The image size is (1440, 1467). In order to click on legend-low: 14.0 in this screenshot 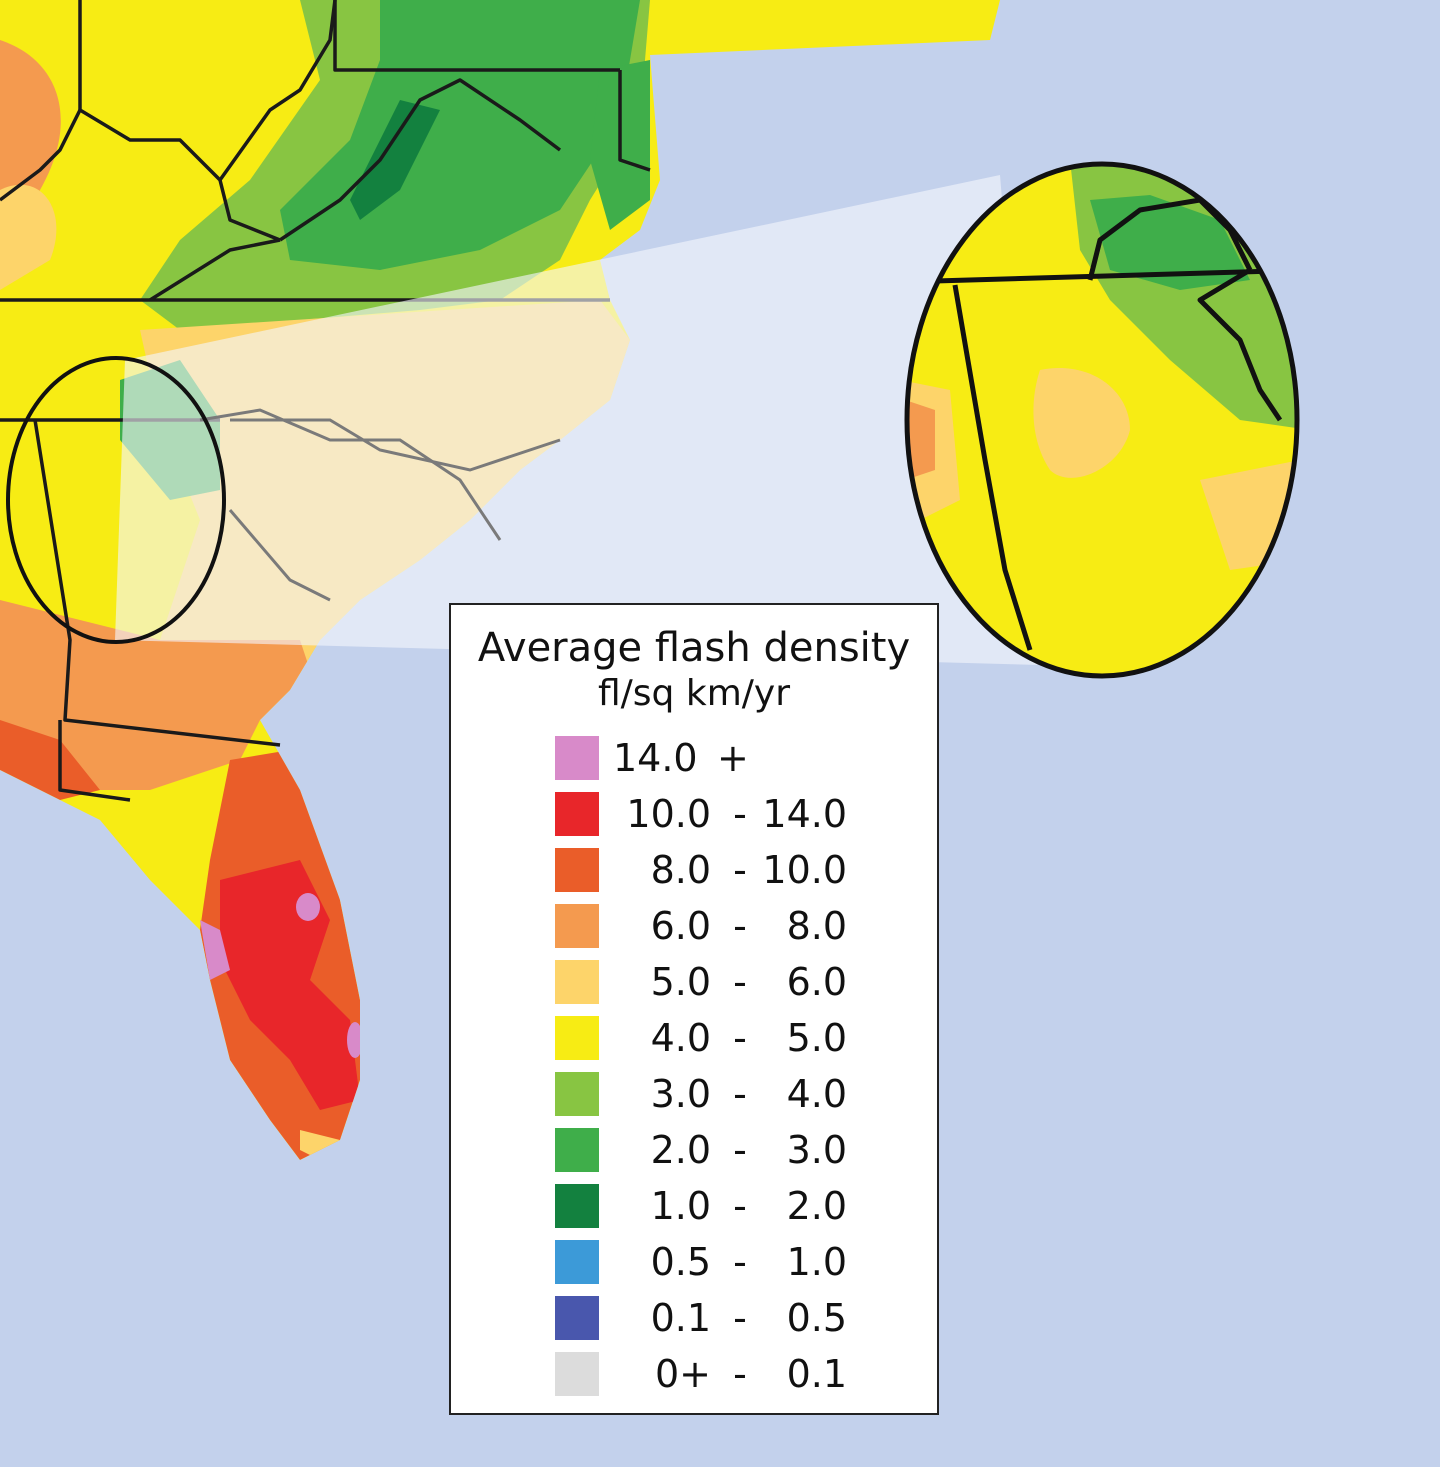, I will do `click(655, 758)`.